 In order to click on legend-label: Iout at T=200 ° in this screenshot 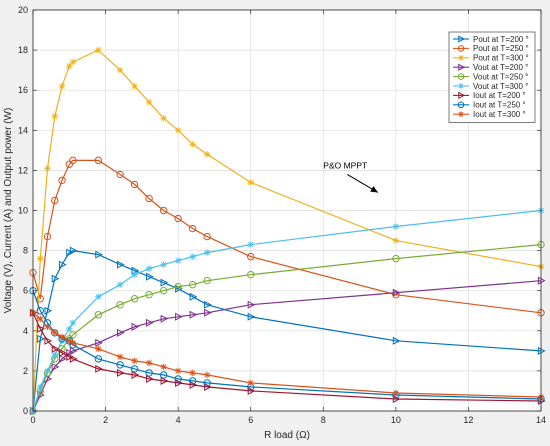, I will do `click(499, 95)`.